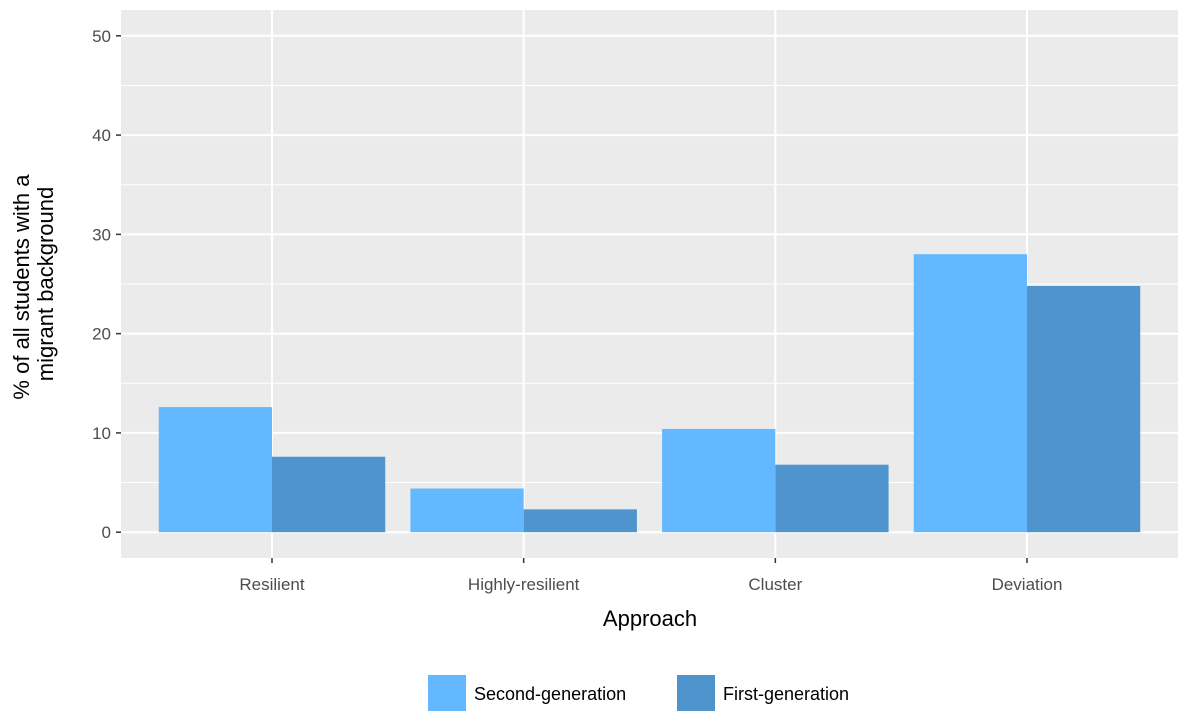 Image resolution: width=1178 pixels, height=711 pixels. What do you see at coordinates (550, 694) in the screenshot?
I see `legend-label-second-generation: Second-generation` at bounding box center [550, 694].